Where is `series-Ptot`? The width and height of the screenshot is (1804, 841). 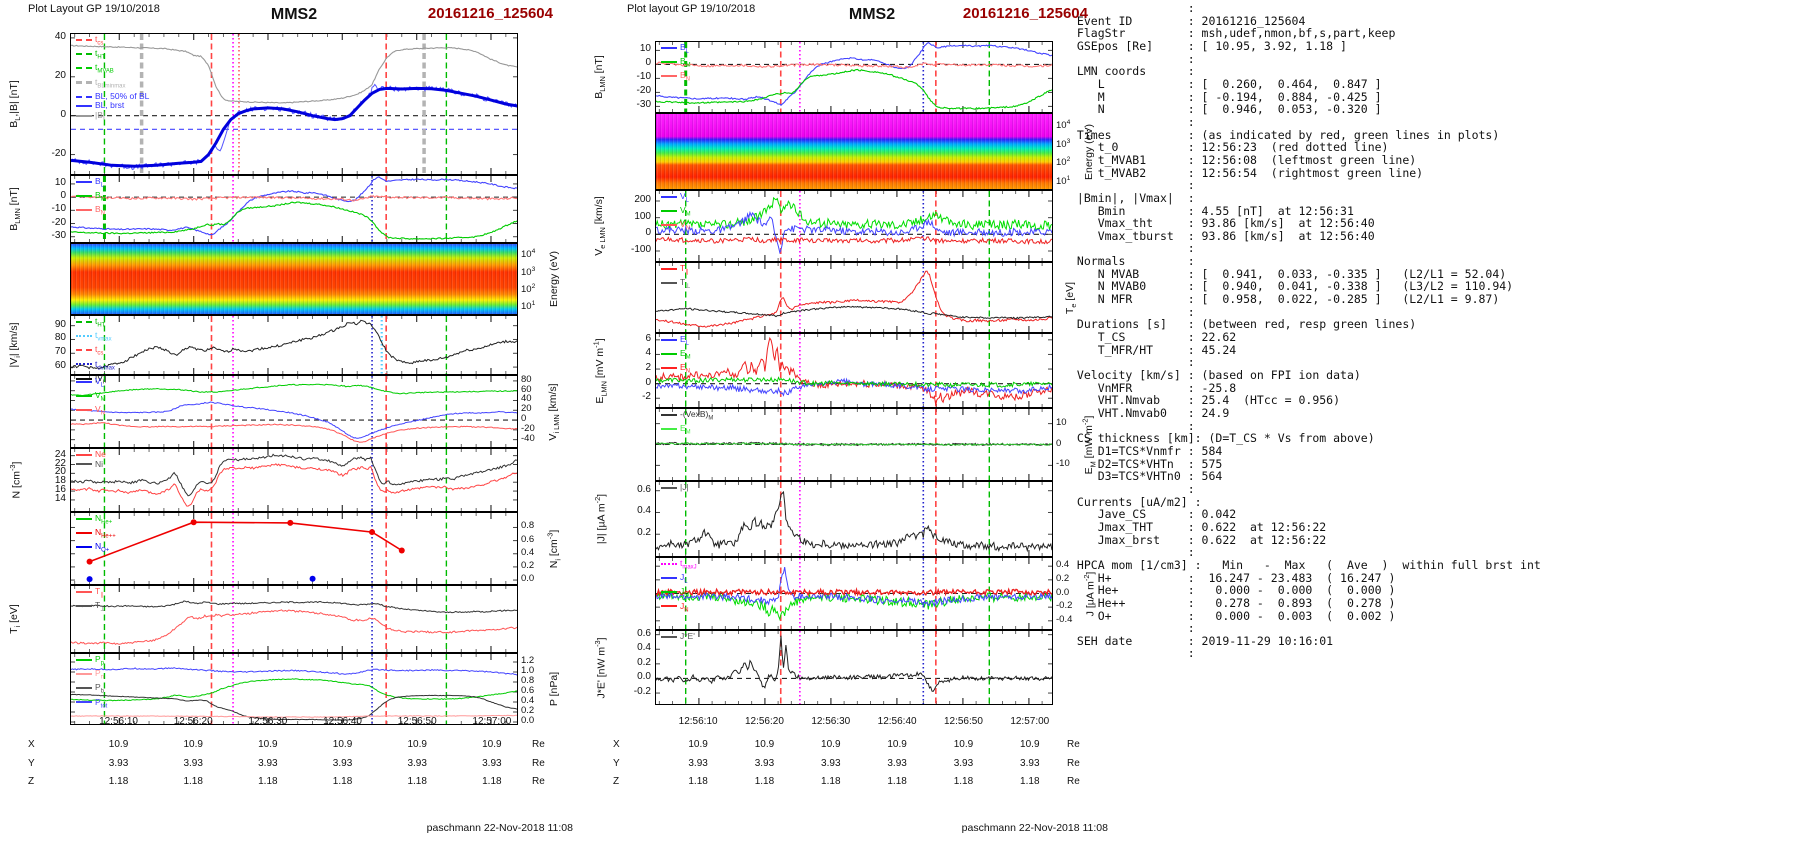
series-Ptot is located at coordinates (294, 671).